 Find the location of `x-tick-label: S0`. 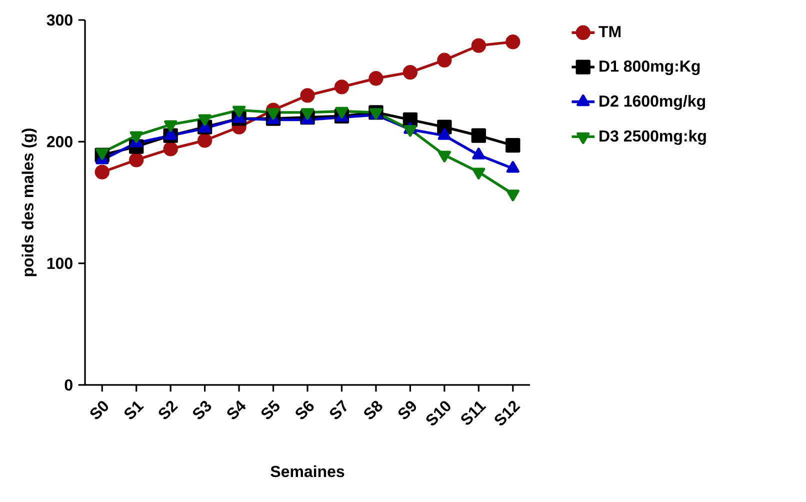

x-tick-label: S0 is located at coordinates (99, 410).